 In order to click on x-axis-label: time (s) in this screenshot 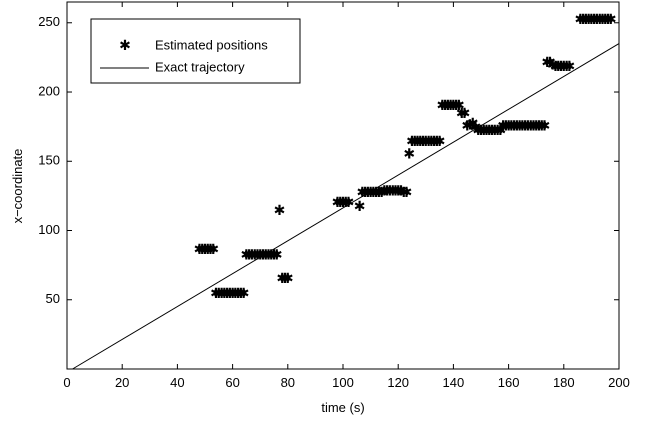, I will do `click(342, 407)`.